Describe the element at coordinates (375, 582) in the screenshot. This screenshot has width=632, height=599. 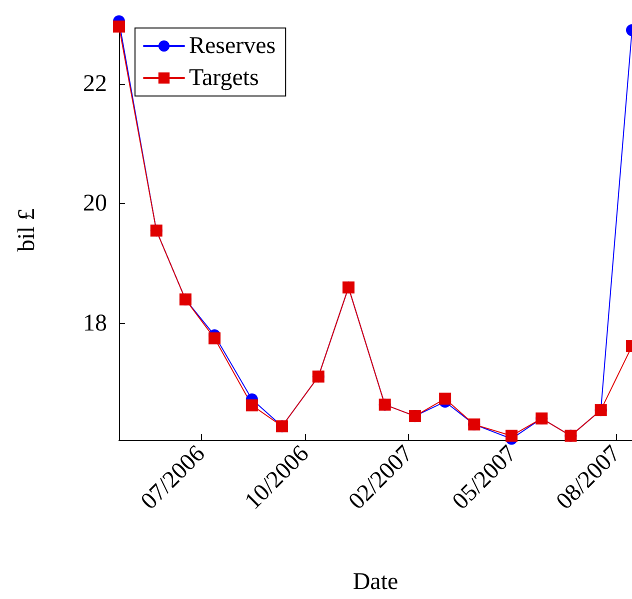
I see `x-axis-title: Date` at that location.